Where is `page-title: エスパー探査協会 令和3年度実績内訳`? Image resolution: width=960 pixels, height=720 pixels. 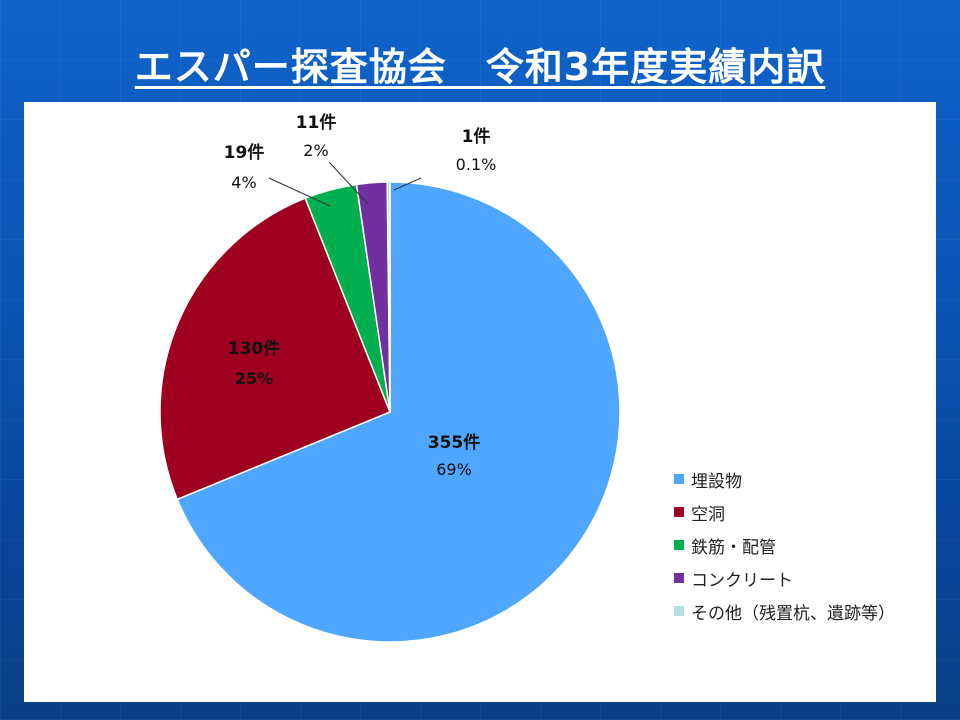
page-title: エスパー探査協会 令和3年度実績内訳 is located at coordinates (480, 63).